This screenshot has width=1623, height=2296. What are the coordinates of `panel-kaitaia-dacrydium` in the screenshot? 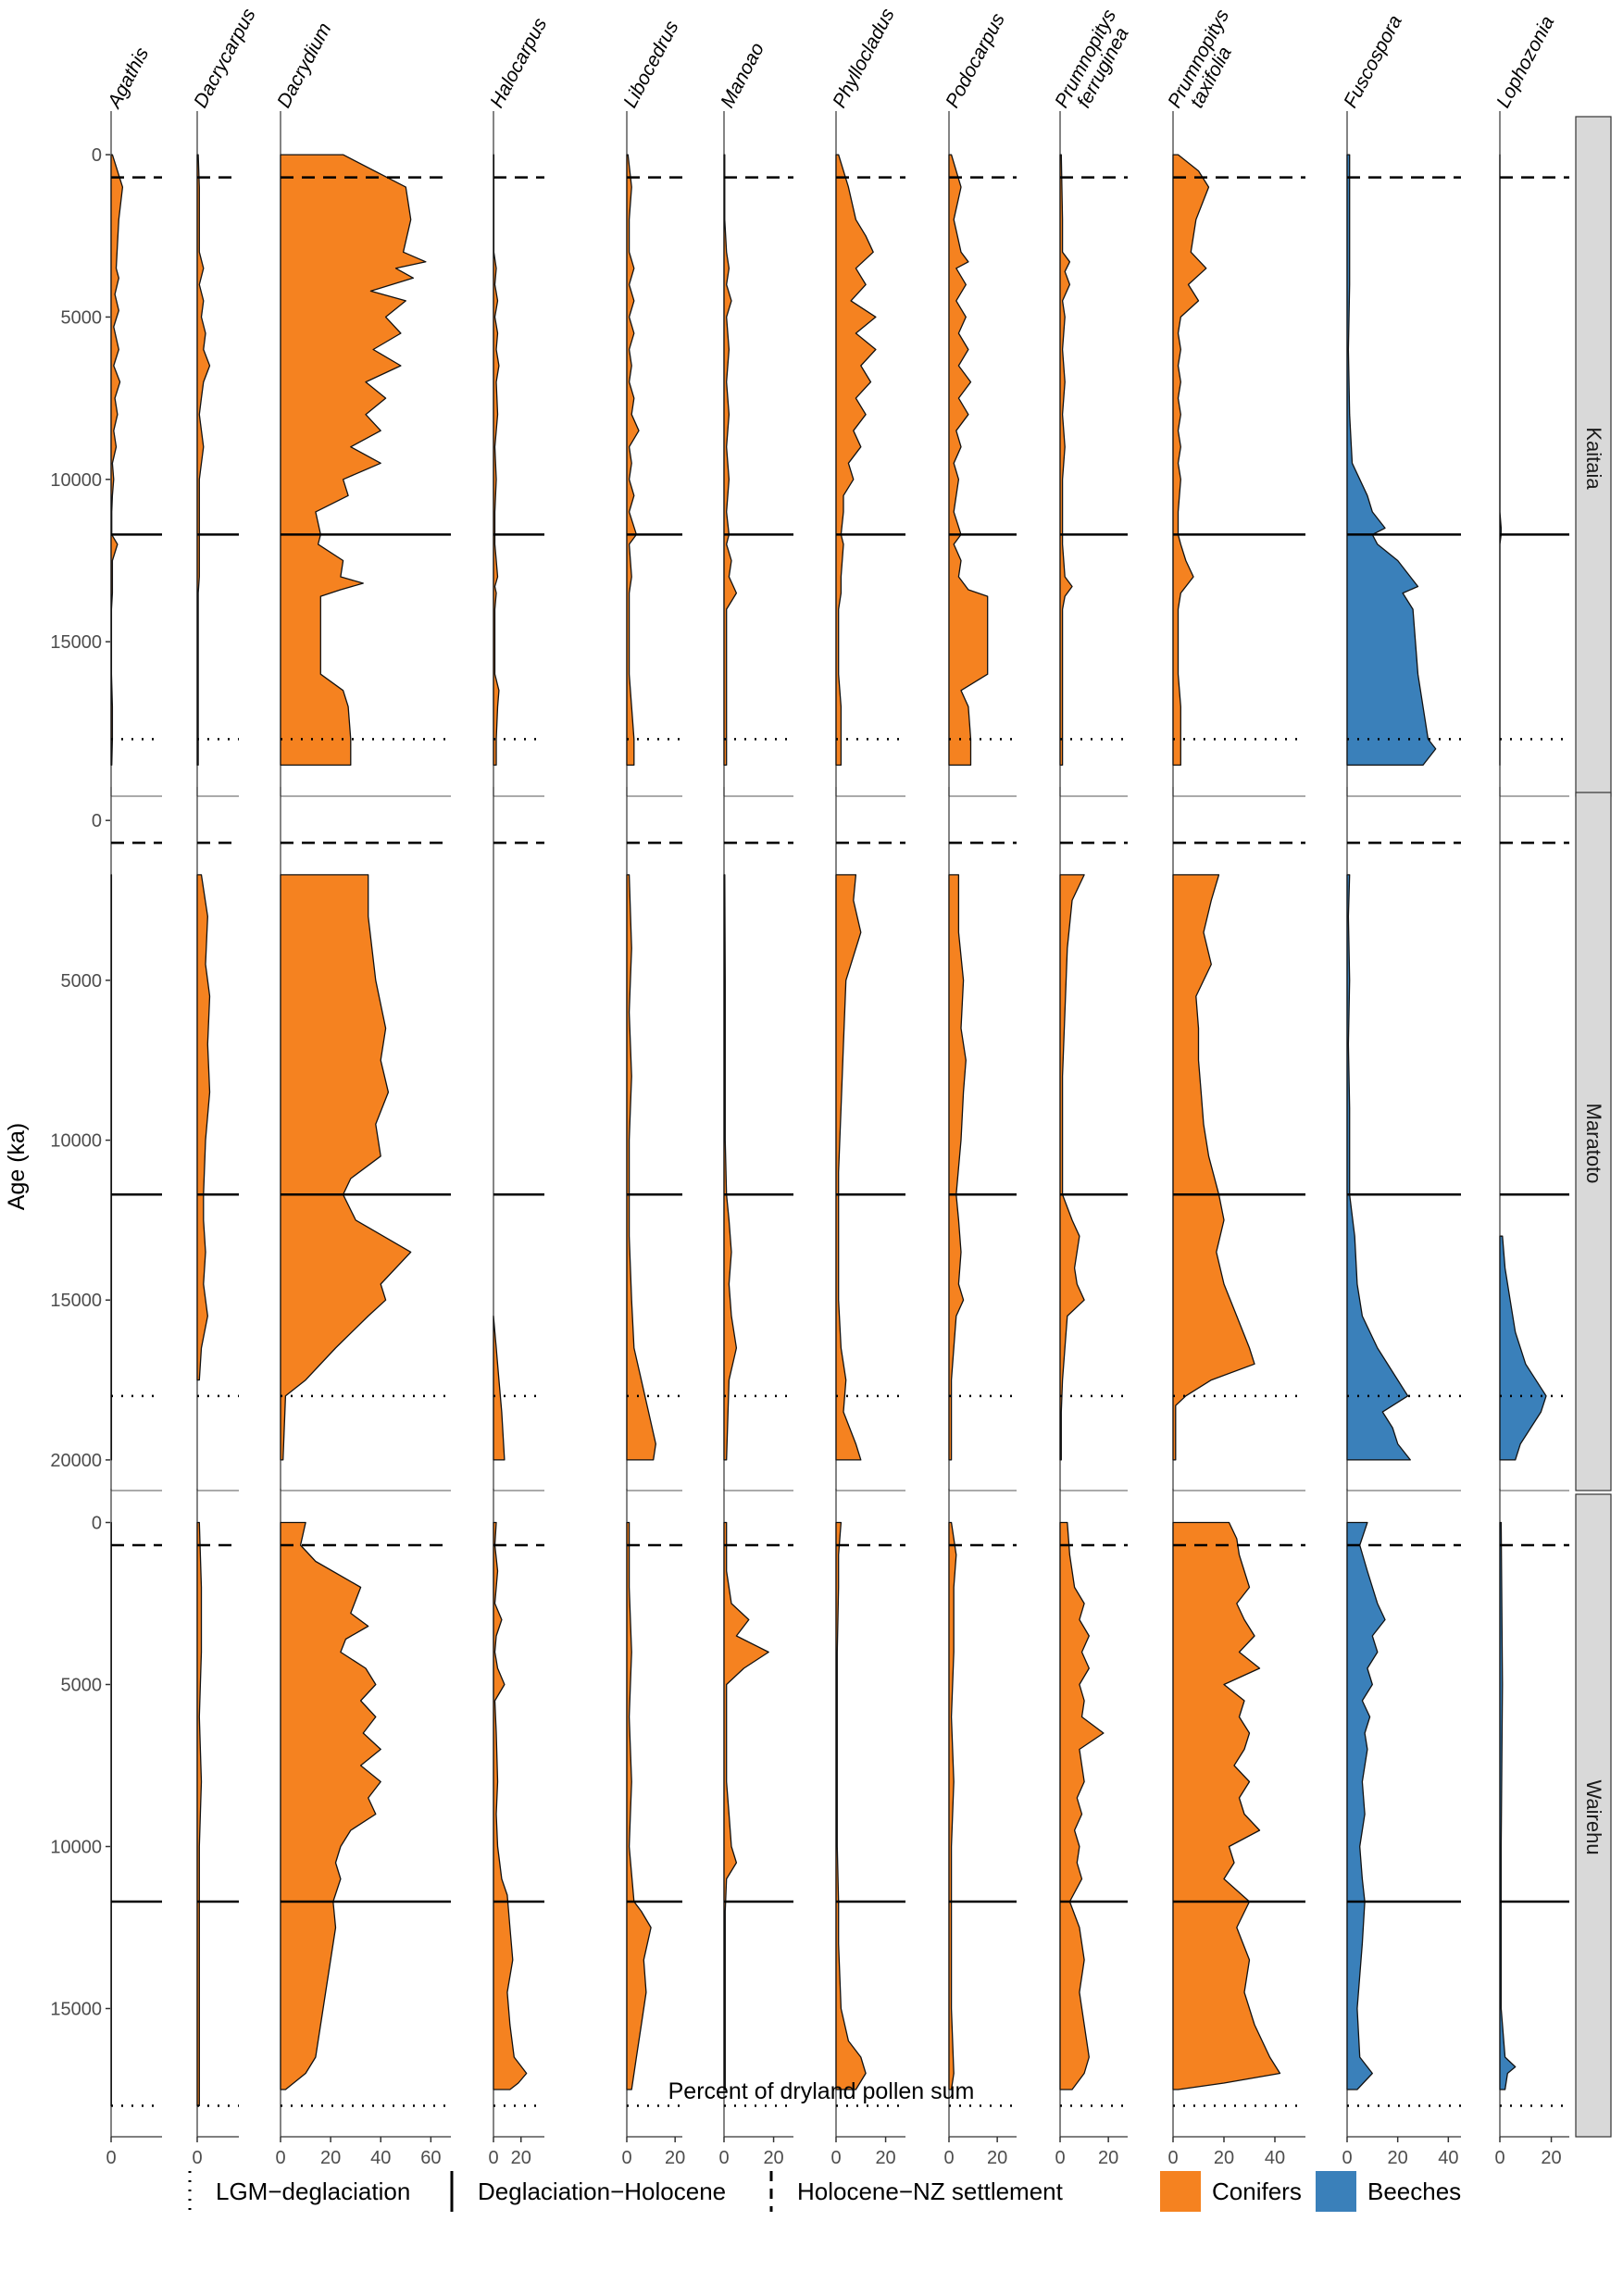 It's located at (365, 454).